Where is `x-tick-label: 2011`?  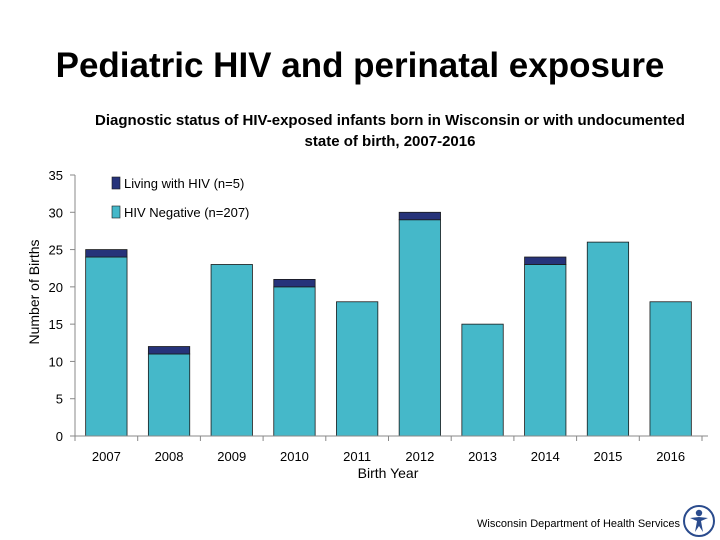 x-tick-label: 2011 is located at coordinates (357, 456).